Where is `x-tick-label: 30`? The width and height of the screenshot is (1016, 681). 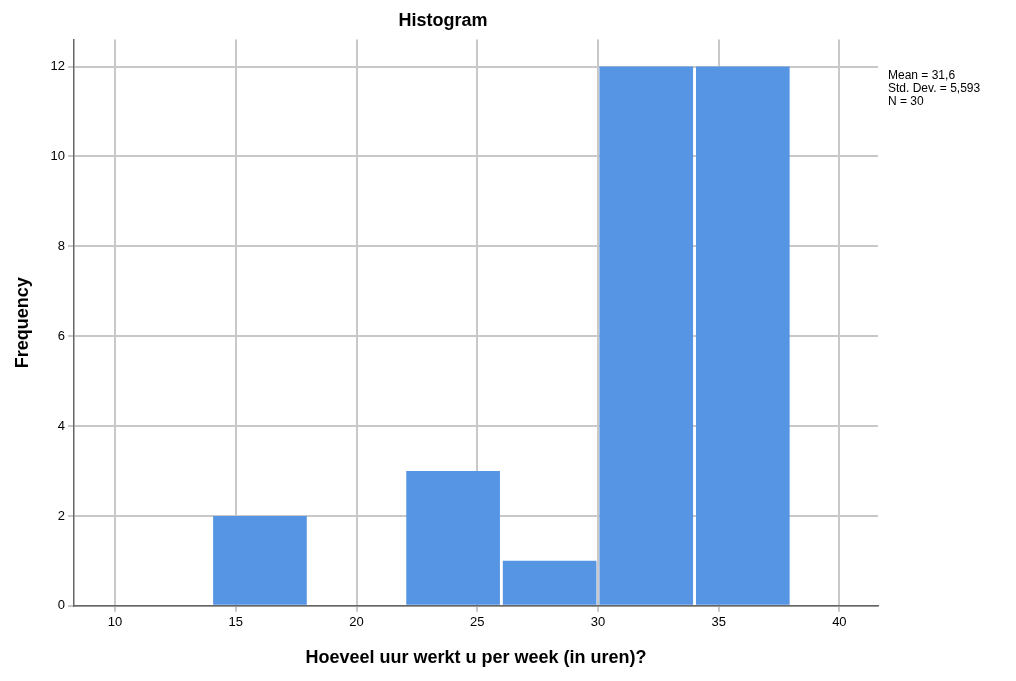 x-tick-label: 30 is located at coordinates (598, 622).